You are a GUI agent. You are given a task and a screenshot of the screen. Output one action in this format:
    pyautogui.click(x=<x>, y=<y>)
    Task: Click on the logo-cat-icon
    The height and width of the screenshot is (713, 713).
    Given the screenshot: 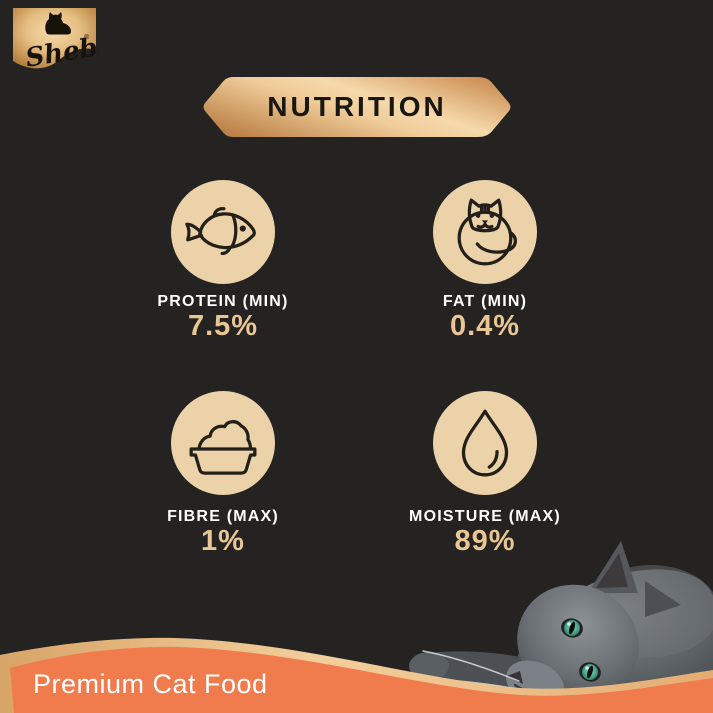 What is the action you would take?
    pyautogui.click(x=58, y=23)
    